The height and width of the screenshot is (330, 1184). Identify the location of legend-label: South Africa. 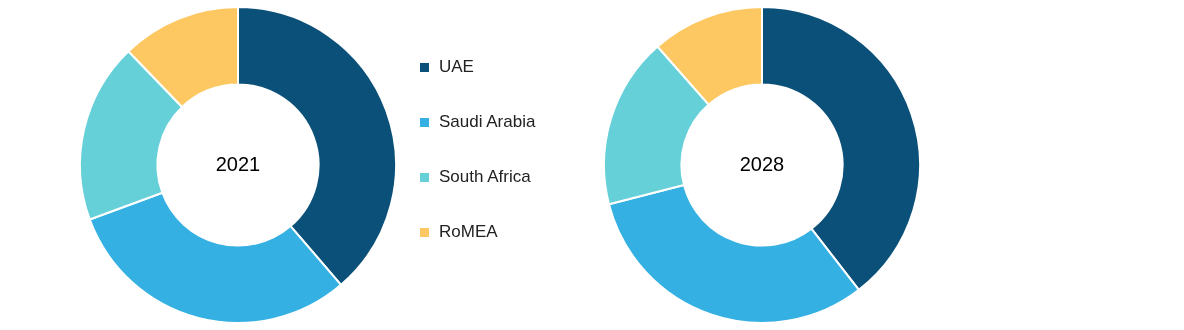
(485, 177).